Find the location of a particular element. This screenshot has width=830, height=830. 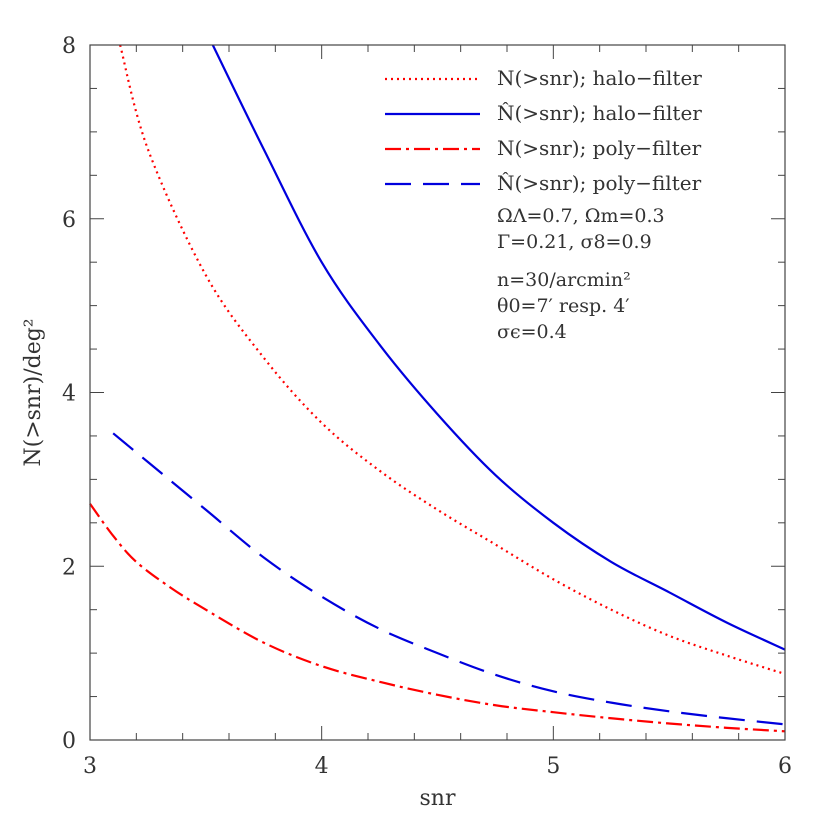

x-tick-label: 6 is located at coordinates (785, 766).